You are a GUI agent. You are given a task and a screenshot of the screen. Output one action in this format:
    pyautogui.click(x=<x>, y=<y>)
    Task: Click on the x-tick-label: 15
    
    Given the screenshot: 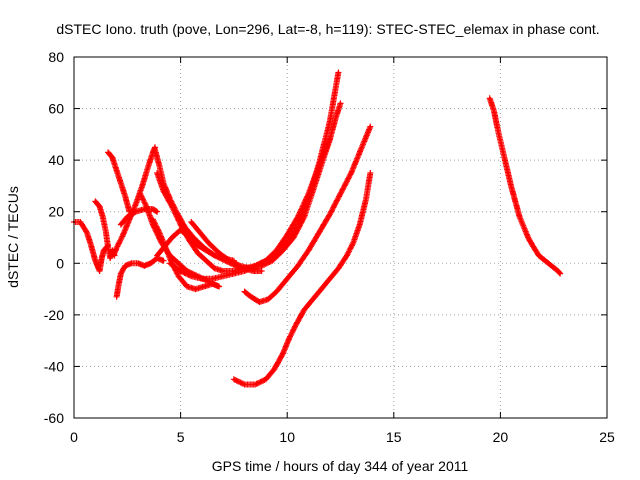 What is the action you would take?
    pyautogui.click(x=394, y=437)
    